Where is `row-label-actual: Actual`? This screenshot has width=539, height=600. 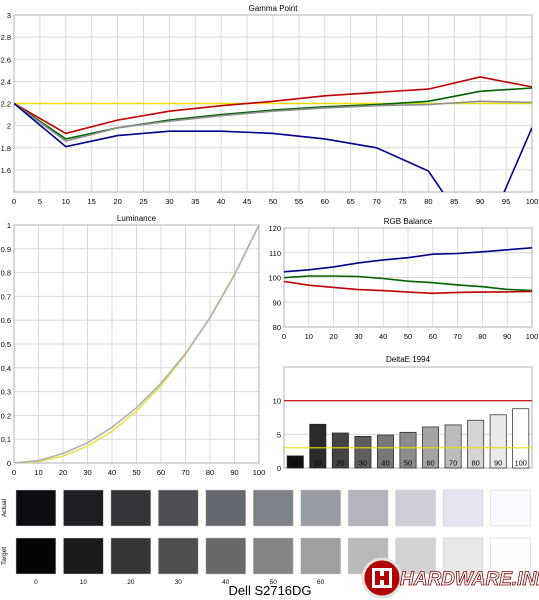
row-label-actual: Actual is located at coordinates (4, 507).